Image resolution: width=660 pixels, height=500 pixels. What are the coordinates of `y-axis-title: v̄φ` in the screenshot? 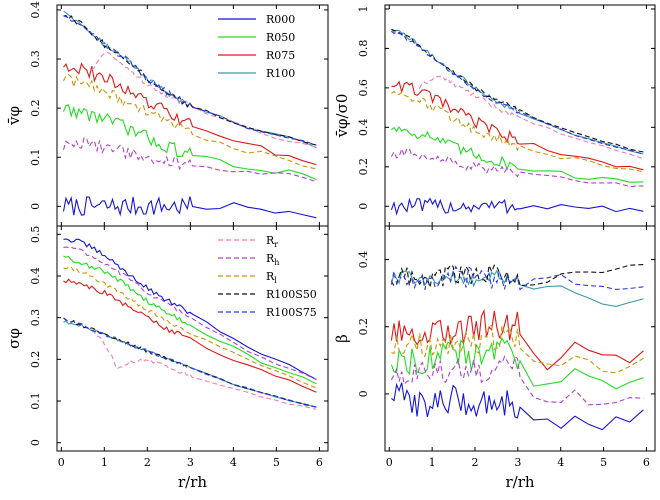 It's located at (14, 116).